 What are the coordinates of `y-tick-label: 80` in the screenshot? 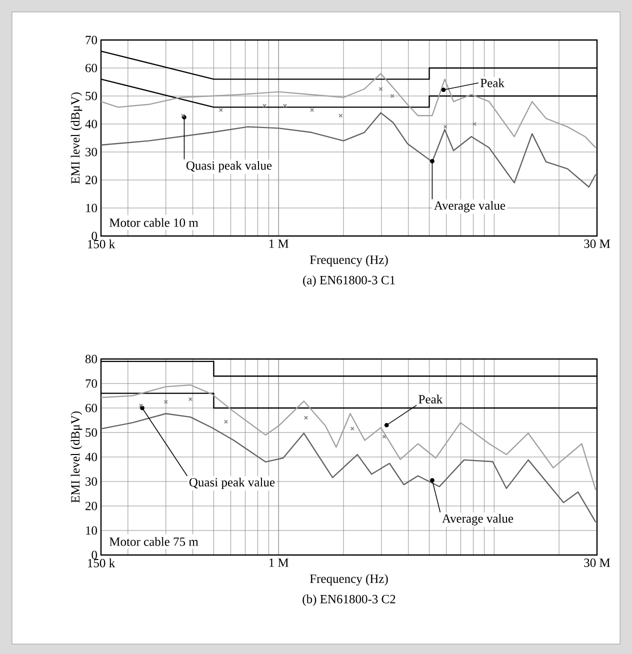 It's located at (91, 359).